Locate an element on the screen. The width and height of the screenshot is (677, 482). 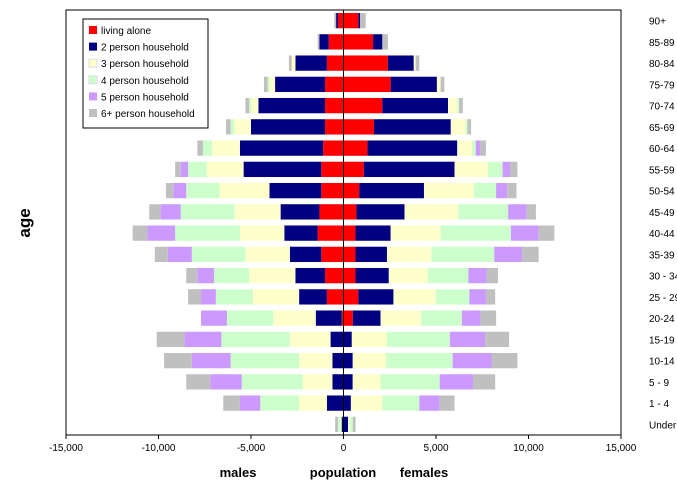
bar-male-70-74-s1 is located at coordinates (291, 105).